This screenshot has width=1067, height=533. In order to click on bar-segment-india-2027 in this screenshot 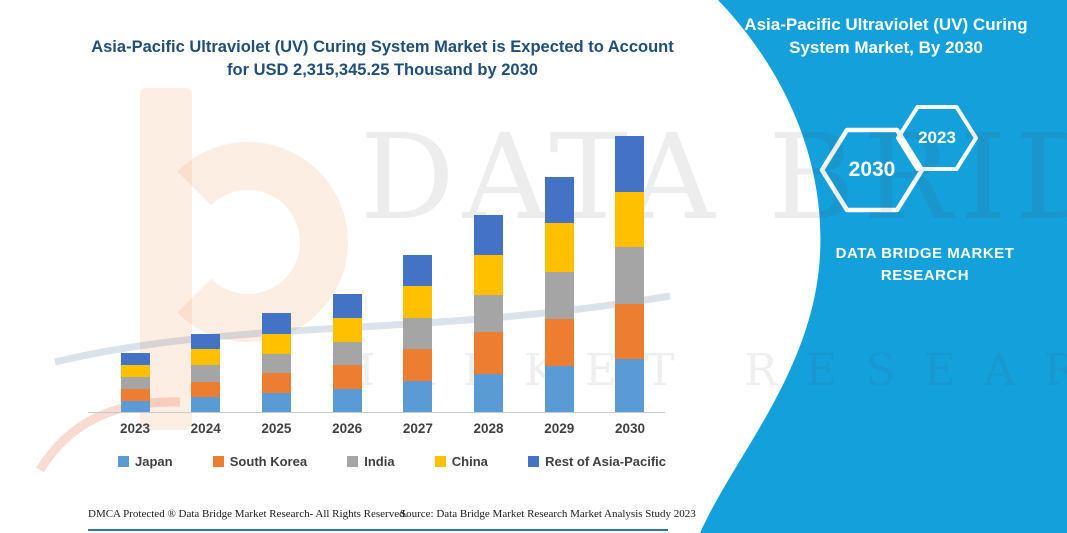, I will do `click(418, 333)`.